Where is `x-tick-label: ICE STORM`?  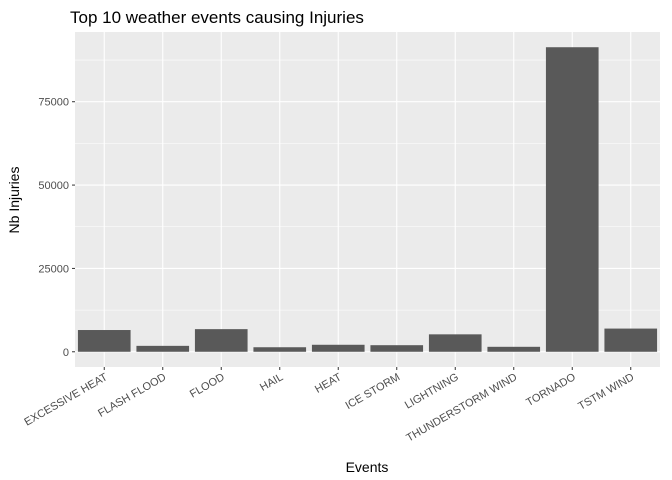 x-tick-label: ICE STORM is located at coordinates (372, 391).